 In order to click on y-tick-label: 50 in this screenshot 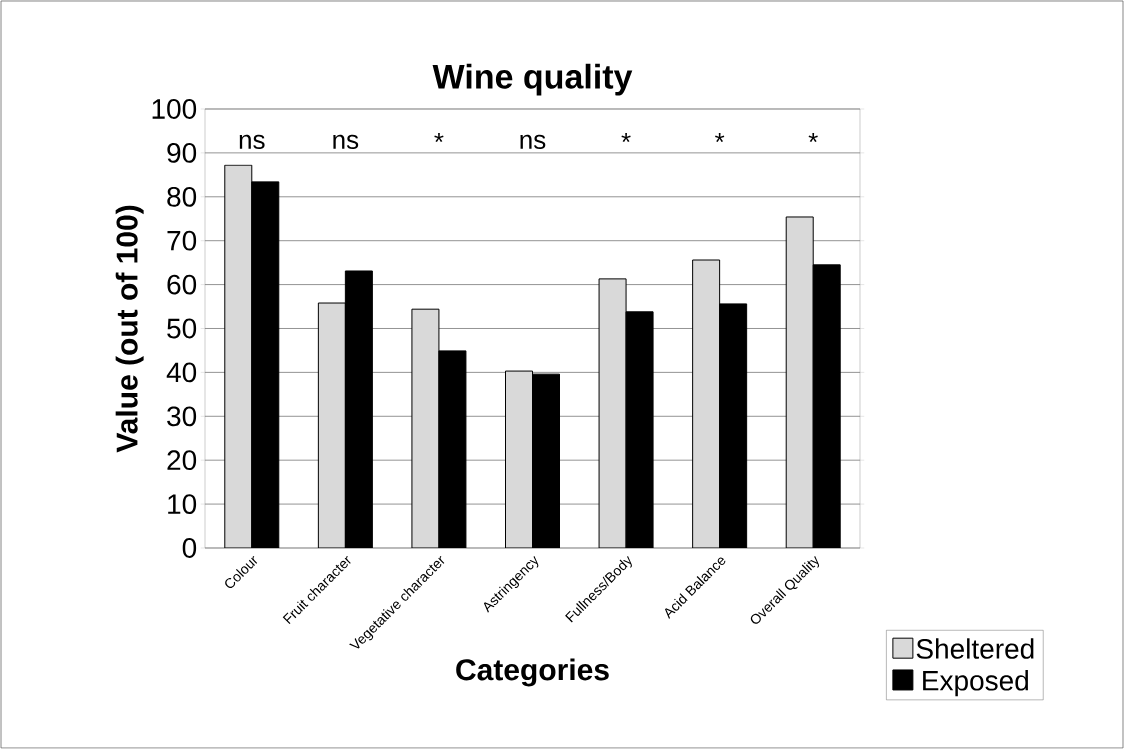, I will do `click(182, 328)`.